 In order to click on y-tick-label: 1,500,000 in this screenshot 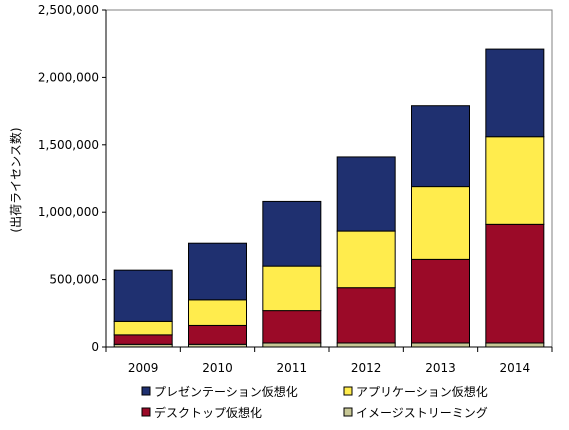, I will do `click(68, 145)`.